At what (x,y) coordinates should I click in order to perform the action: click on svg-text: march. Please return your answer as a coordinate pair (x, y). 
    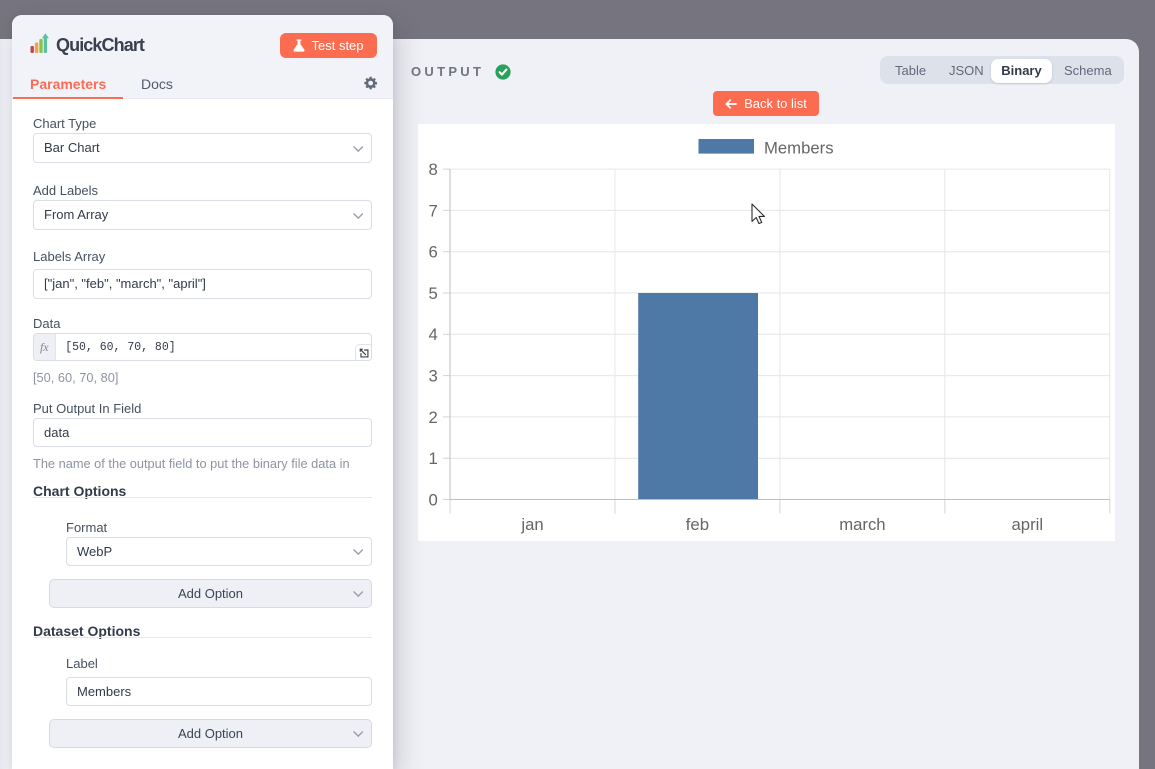
    Looking at the image, I should click on (862, 524).